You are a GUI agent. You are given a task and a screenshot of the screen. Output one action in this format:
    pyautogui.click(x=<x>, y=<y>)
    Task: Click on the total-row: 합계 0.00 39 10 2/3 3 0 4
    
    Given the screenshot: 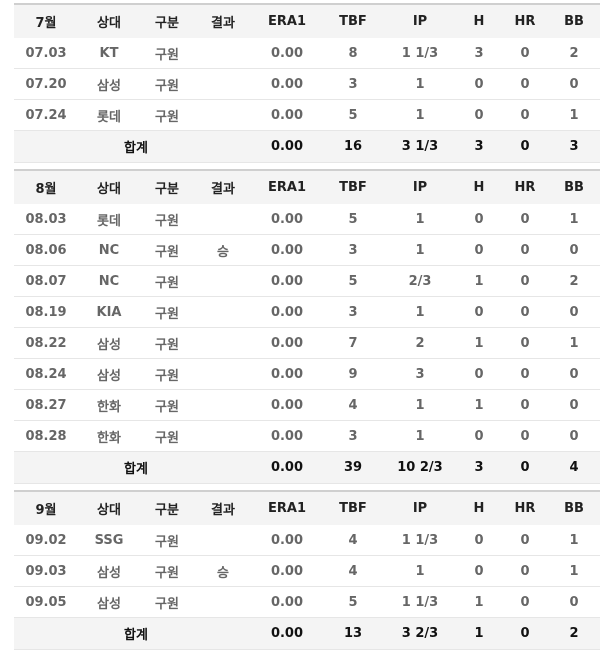 What is the action you would take?
    pyautogui.click(x=307, y=467)
    